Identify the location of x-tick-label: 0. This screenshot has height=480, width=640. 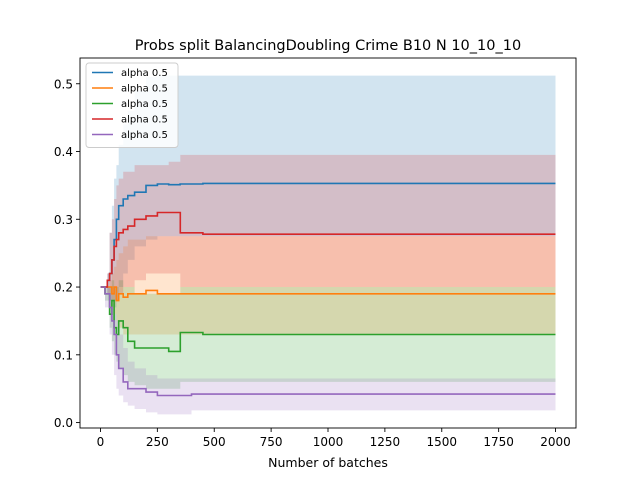
(101, 442).